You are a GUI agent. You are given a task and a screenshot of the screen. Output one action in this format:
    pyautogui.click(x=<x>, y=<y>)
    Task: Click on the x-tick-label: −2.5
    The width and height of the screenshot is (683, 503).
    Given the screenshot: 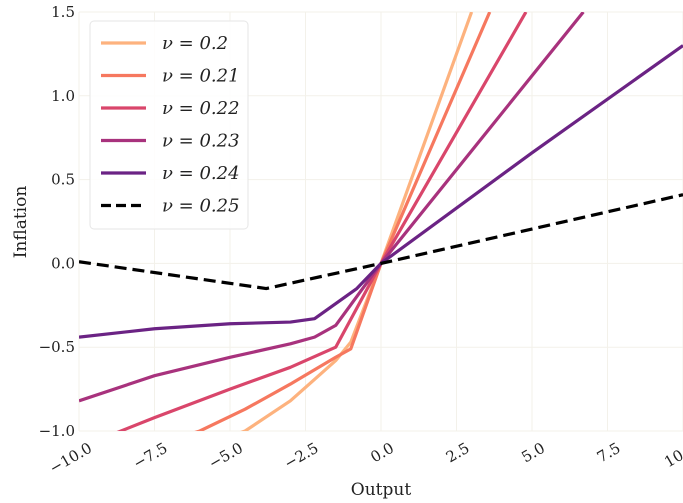 What is the action you would take?
    pyautogui.click(x=301, y=456)
    